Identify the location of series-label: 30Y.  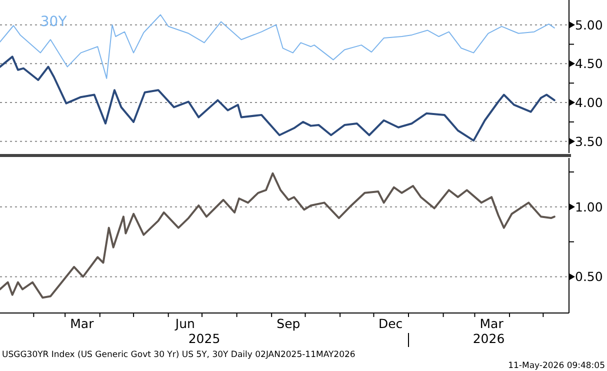
(54, 22).